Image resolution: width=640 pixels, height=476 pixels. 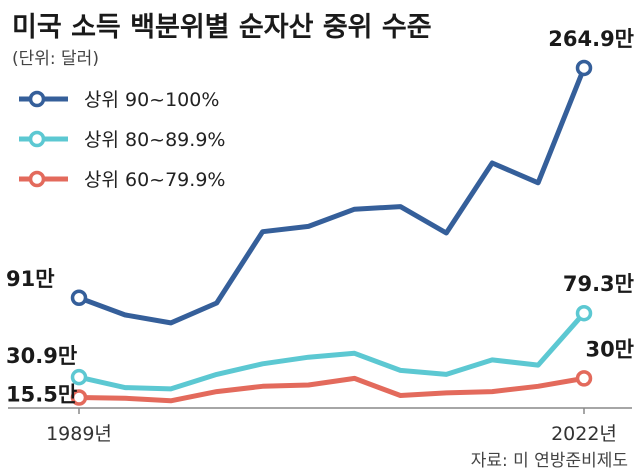 I want to click on x-axis-ticks: 1989년 2022년, so click(x=331, y=426).